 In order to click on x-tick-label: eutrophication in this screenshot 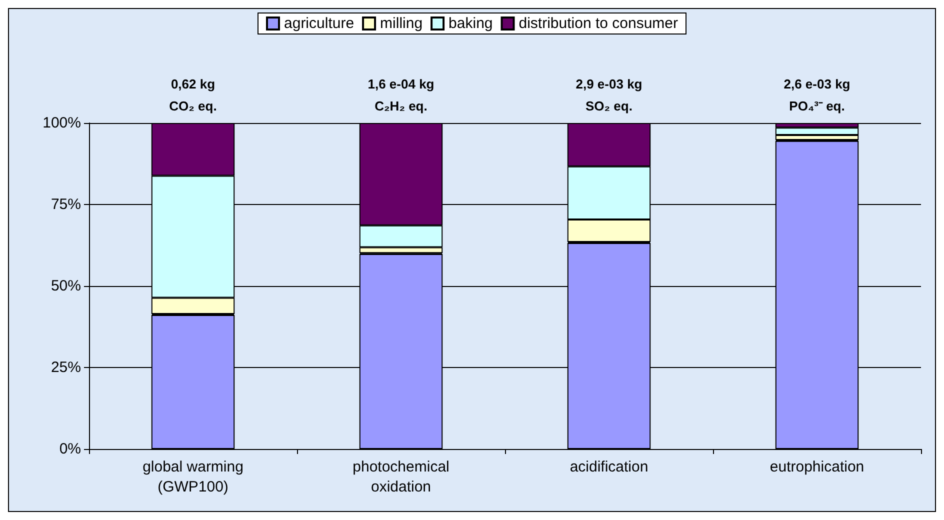, I will do `click(817, 467)`.